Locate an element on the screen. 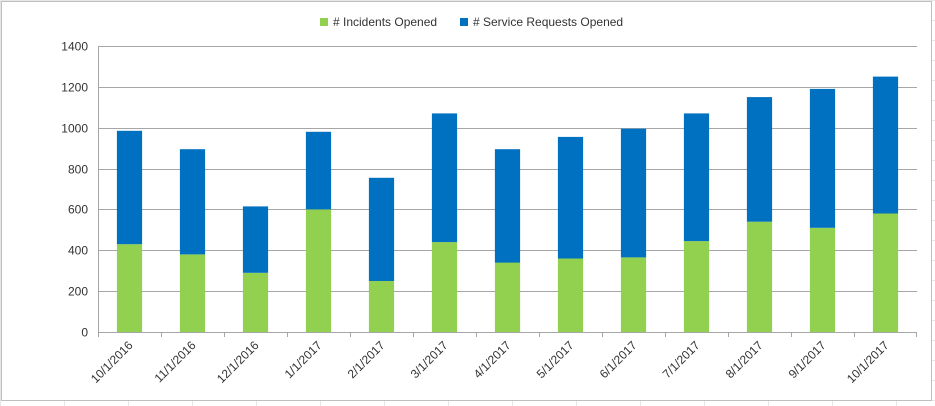 The height and width of the screenshot is (406, 935). x-tick-label: 4/1/2017 is located at coordinates (492, 359).